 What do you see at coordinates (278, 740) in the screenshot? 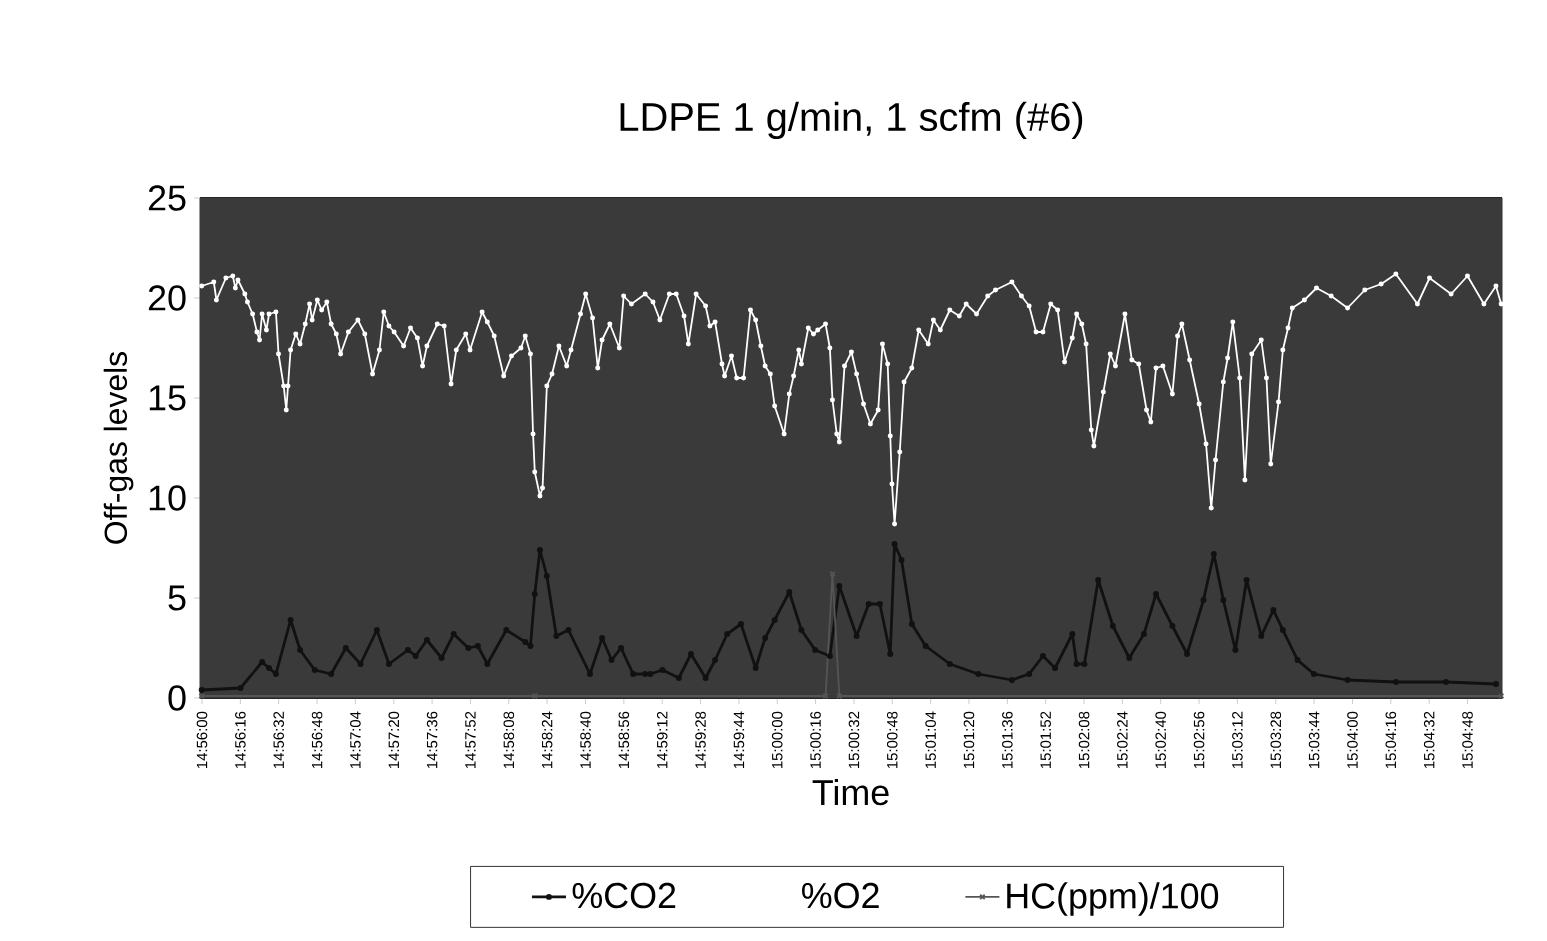
I see `x-tick-label: 14:56:32` at bounding box center [278, 740].